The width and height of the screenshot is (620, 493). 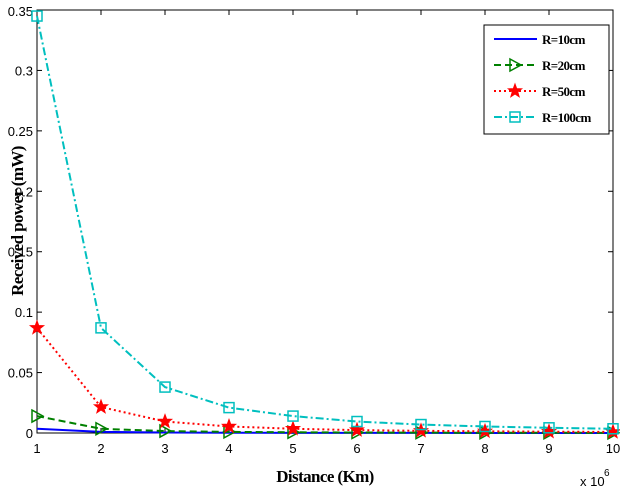 I want to click on y-tick-label: 0.15, so click(x=20, y=252).